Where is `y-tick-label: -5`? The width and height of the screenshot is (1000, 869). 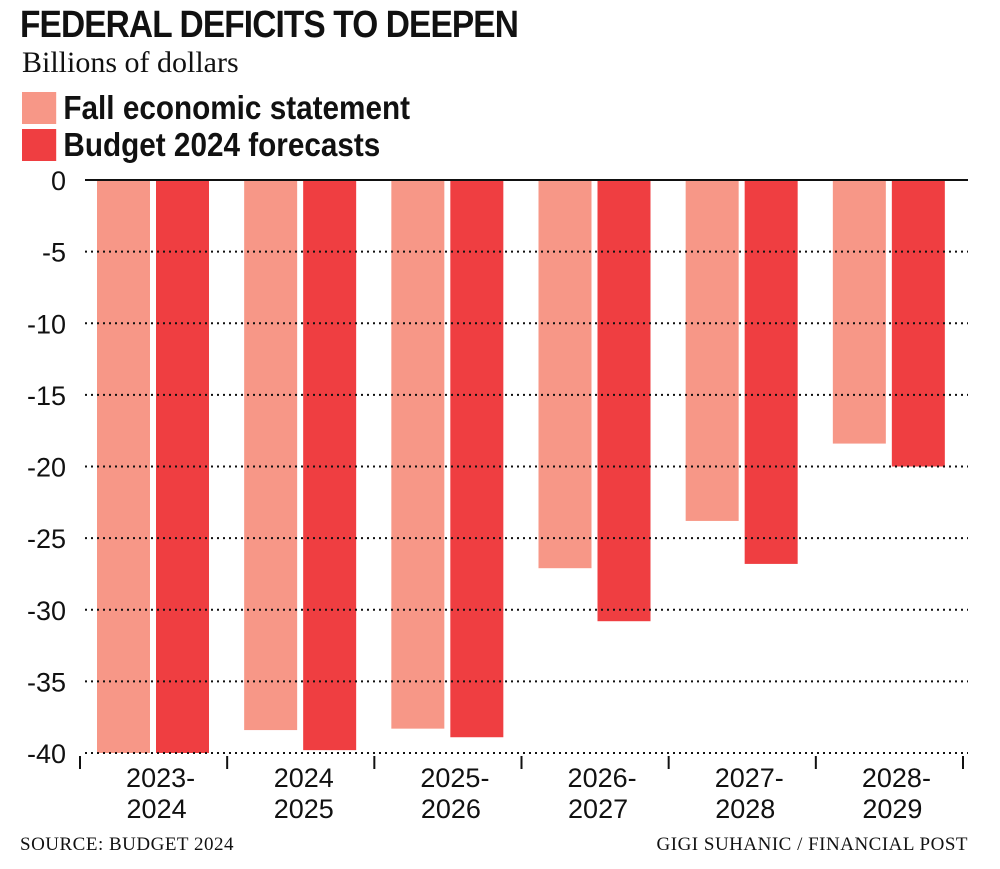
y-tick-label: -5 is located at coordinates (54, 253).